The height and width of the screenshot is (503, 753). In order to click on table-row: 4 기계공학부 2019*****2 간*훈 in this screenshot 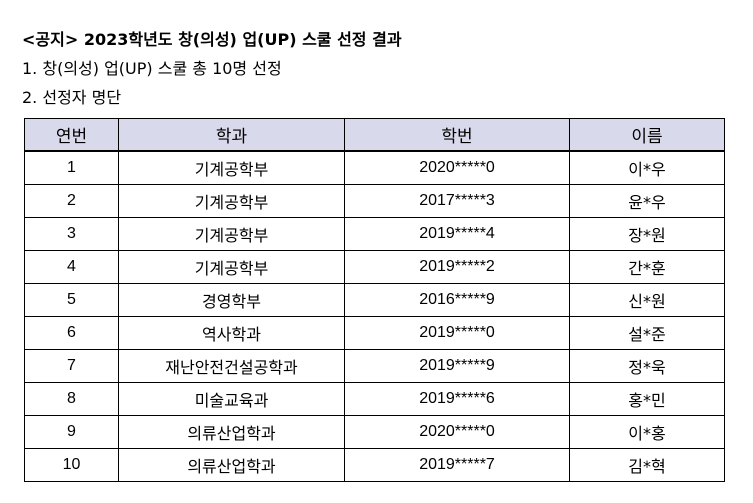, I will do `click(374, 267)`.